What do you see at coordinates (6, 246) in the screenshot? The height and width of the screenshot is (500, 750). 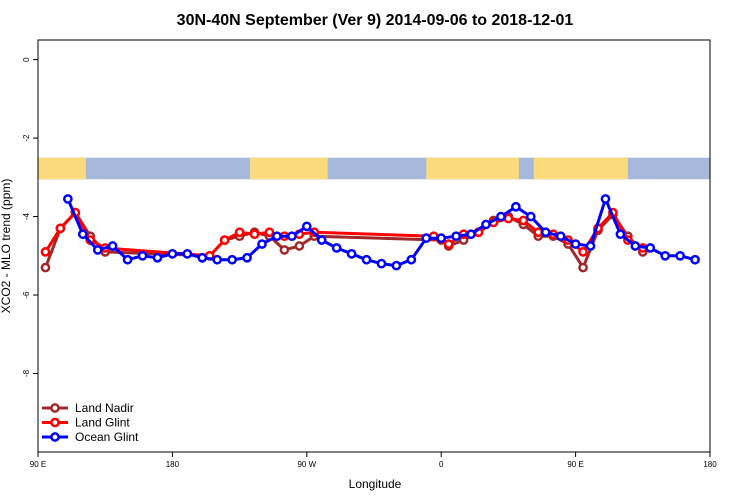 I see `y-axis-label: XCO2 - MLO trend (ppm)` at bounding box center [6, 246].